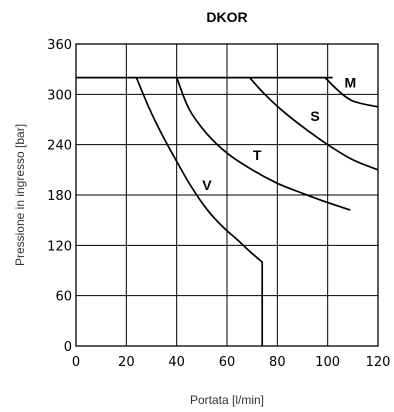 The height and width of the screenshot is (412, 394). I want to click on y-tick-label: 180, so click(59, 196).